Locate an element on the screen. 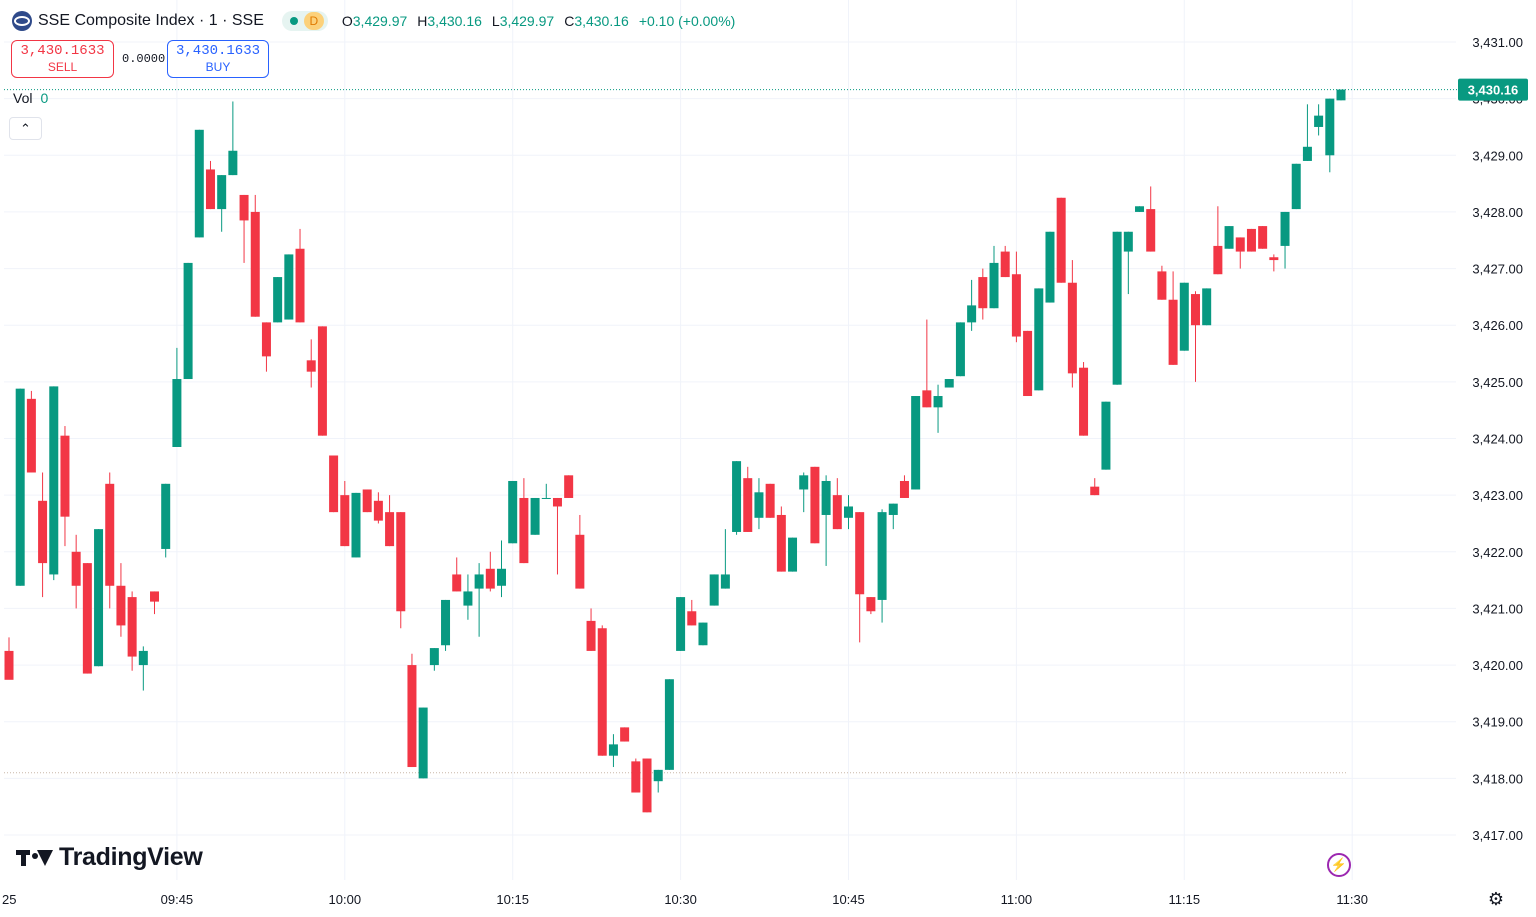 This screenshot has height=917, width=1536. price-tick-label: 3,418.00 is located at coordinates (1497, 778).